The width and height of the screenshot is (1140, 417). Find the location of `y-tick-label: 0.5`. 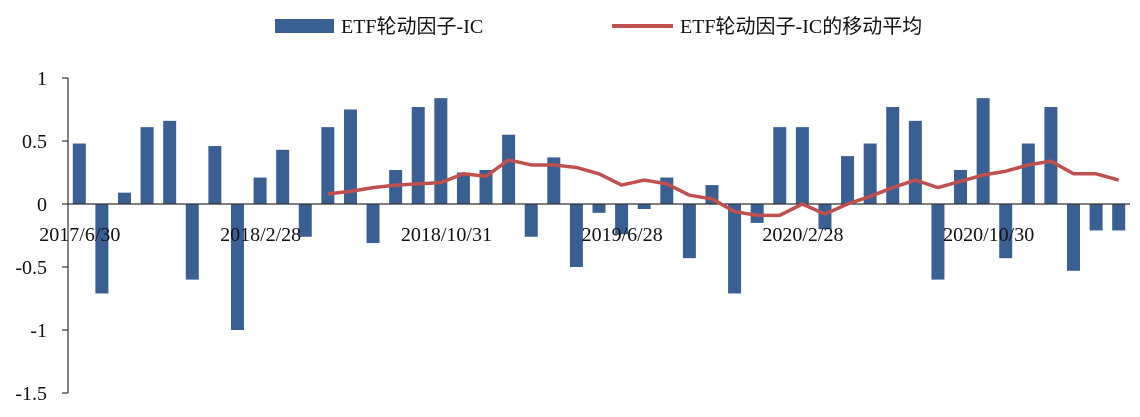

y-tick-label: 0.5 is located at coordinates (34, 142).